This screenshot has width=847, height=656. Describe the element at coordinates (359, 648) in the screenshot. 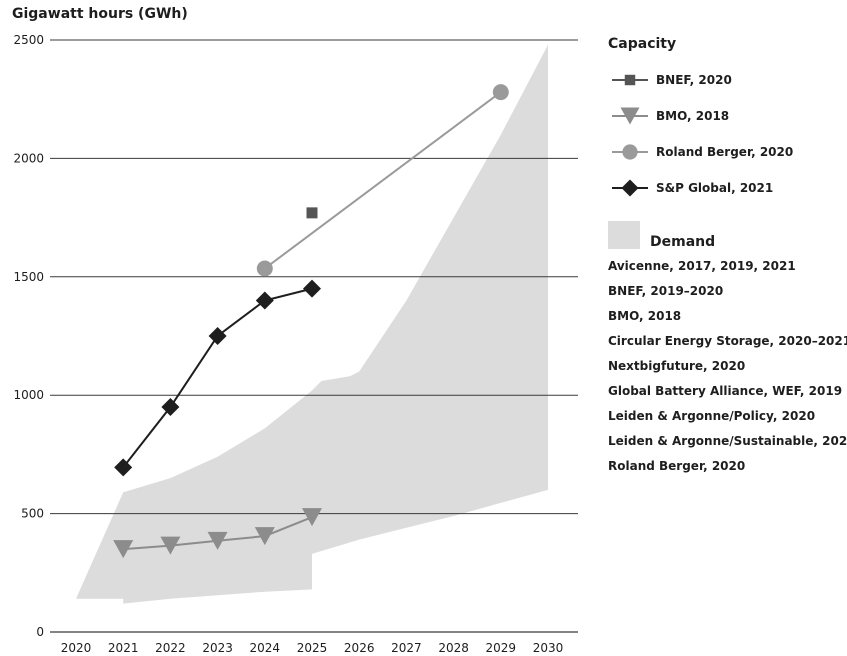

I see `x-tick-label: 2026` at that location.